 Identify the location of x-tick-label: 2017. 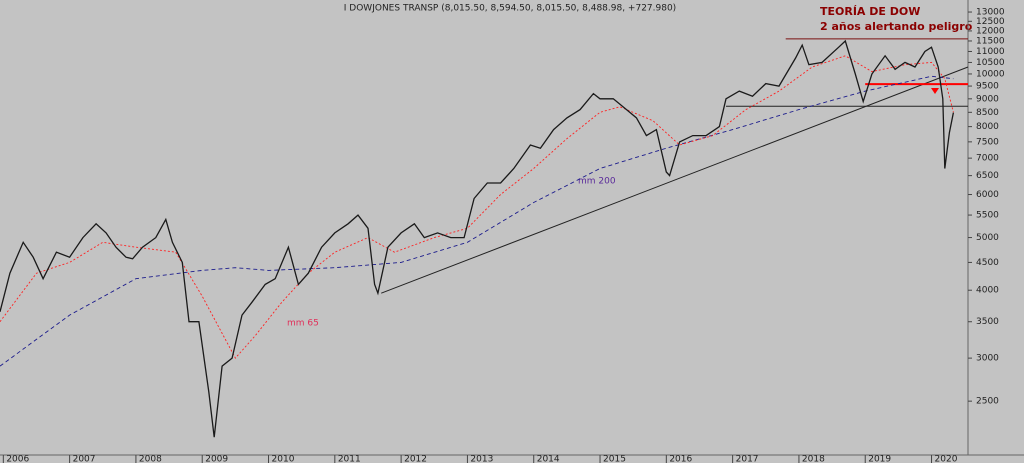
(747, 459).